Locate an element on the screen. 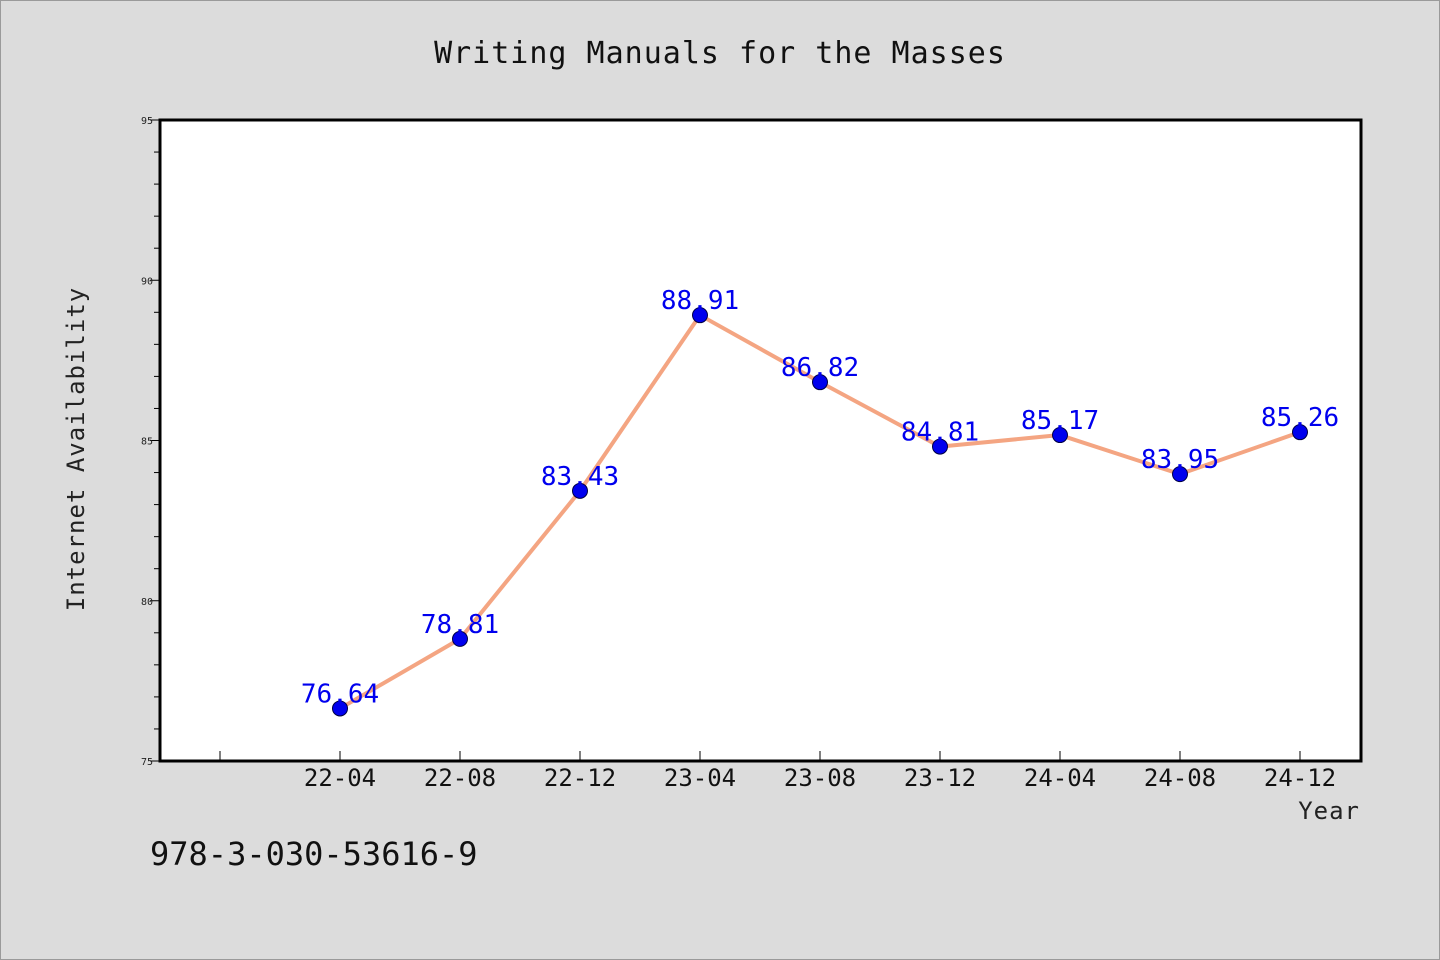 Image resolution: width=1440 pixels, height=960 pixels. y-tick-label: 85 is located at coordinates (147, 442).